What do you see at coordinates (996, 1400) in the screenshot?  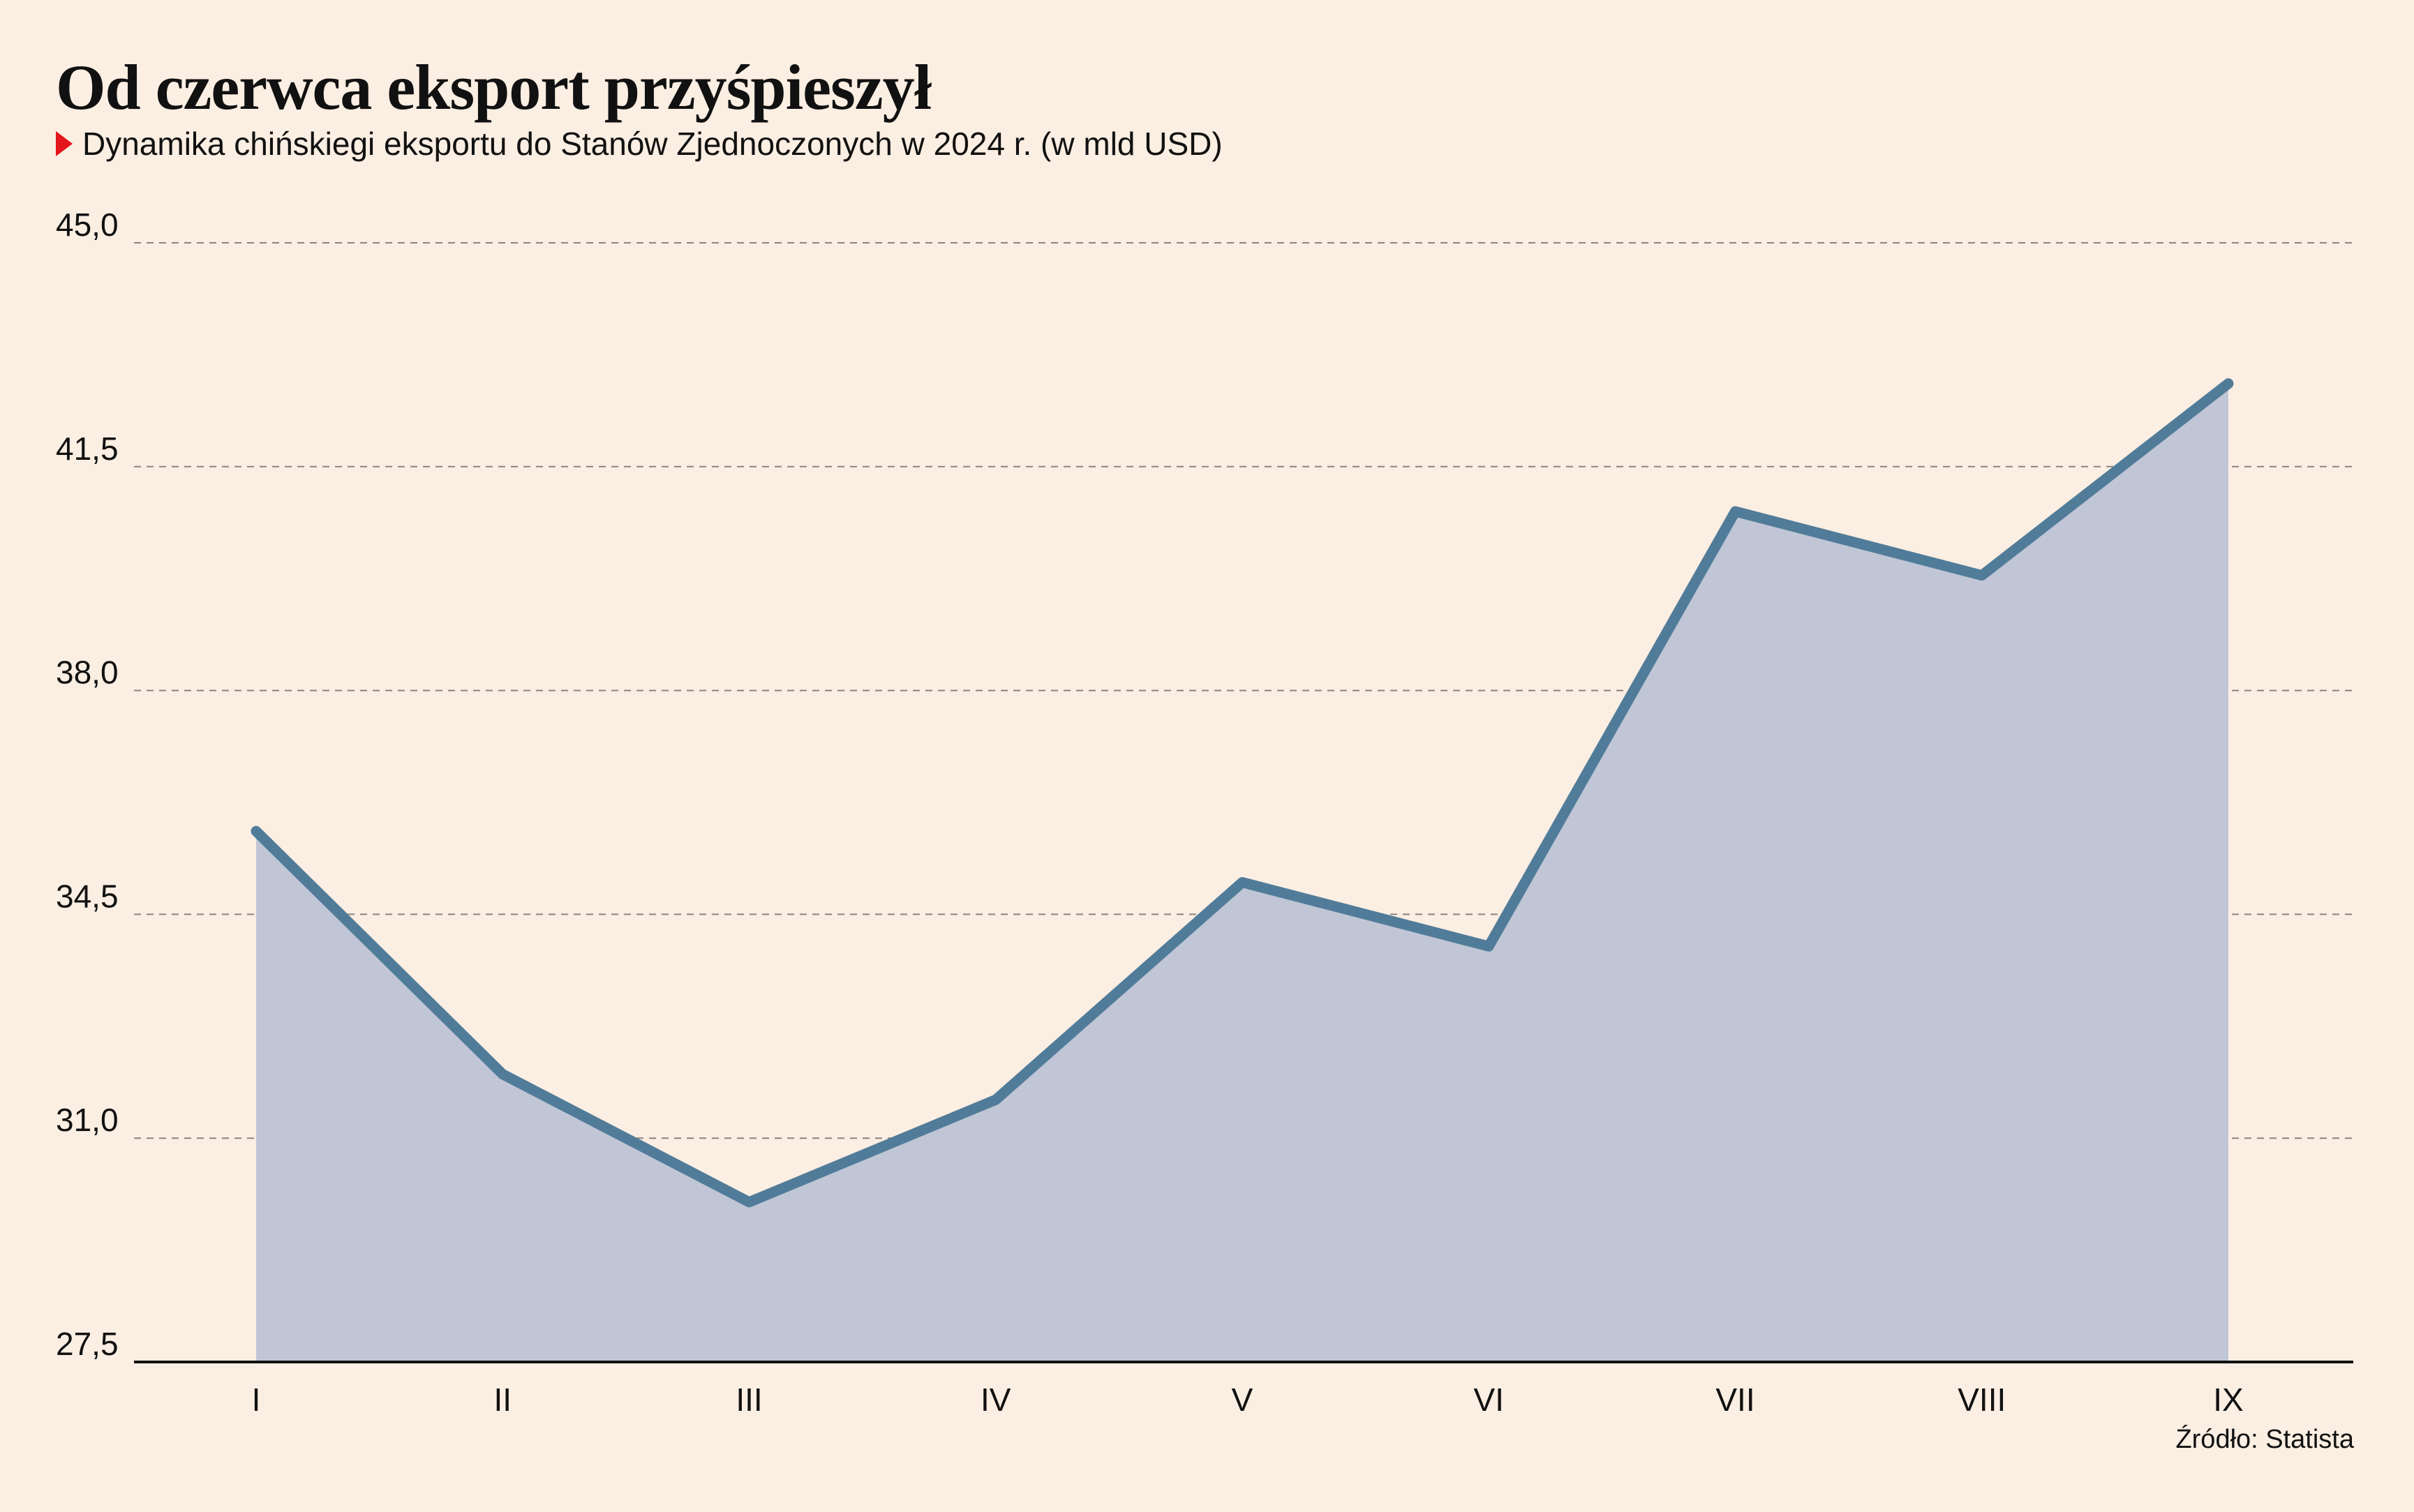 I see `x-tick-label: IV` at bounding box center [996, 1400].